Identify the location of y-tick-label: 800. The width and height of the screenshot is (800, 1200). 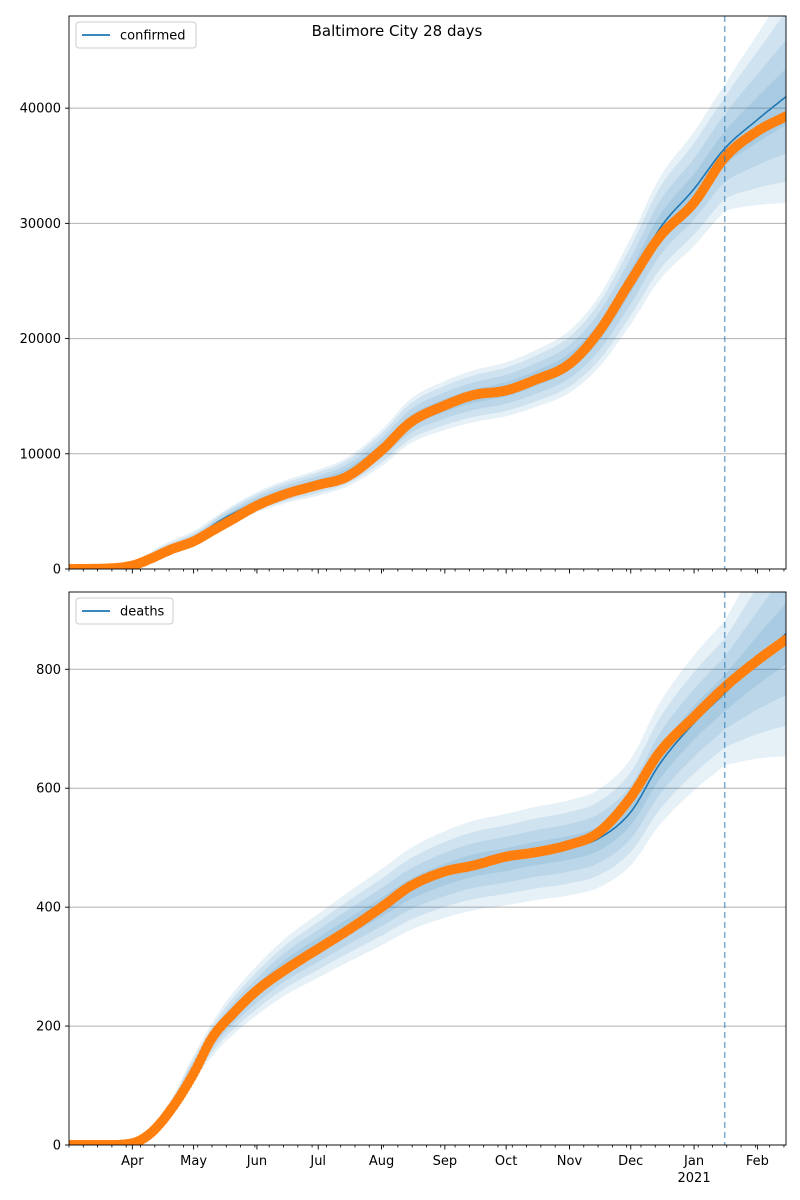
(48, 670).